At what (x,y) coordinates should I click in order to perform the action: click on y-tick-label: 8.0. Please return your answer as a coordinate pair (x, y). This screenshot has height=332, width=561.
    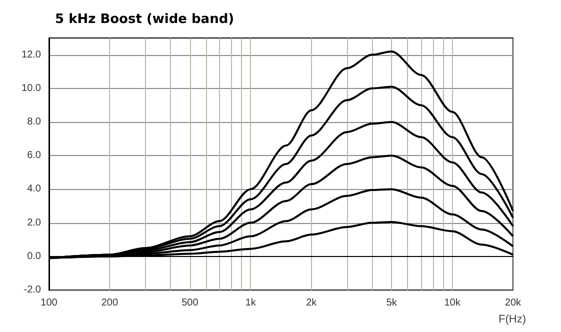
    Looking at the image, I should click on (34, 122).